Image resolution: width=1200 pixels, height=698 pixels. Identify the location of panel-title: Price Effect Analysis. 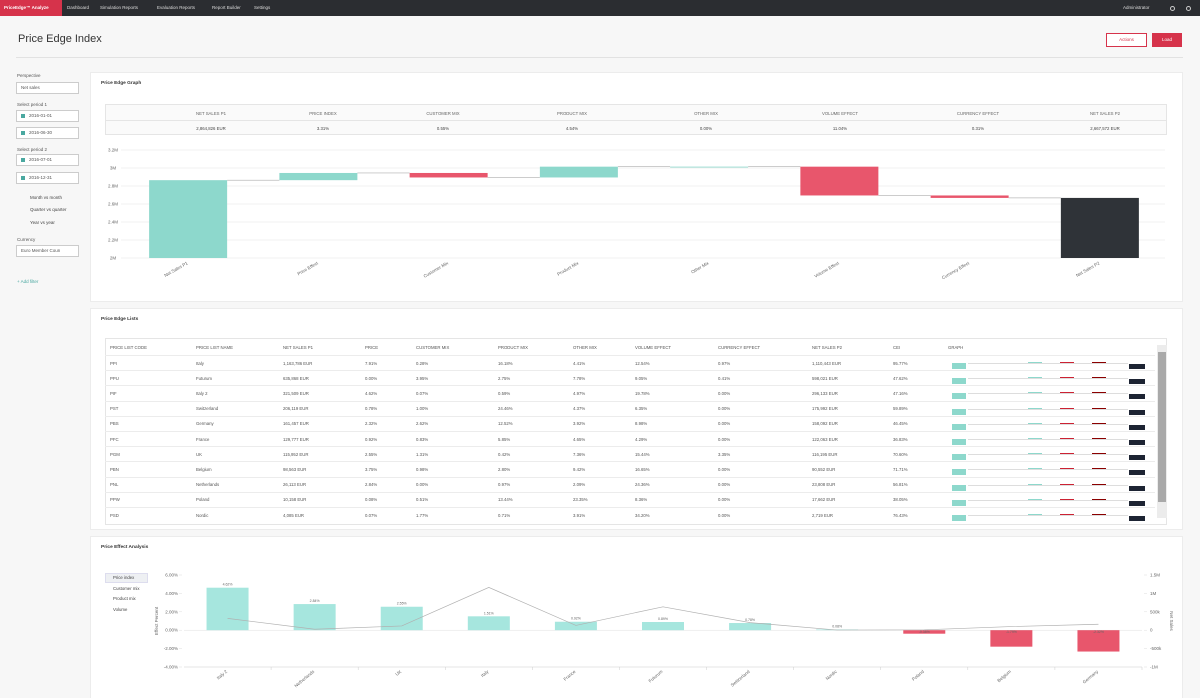
(125, 547).